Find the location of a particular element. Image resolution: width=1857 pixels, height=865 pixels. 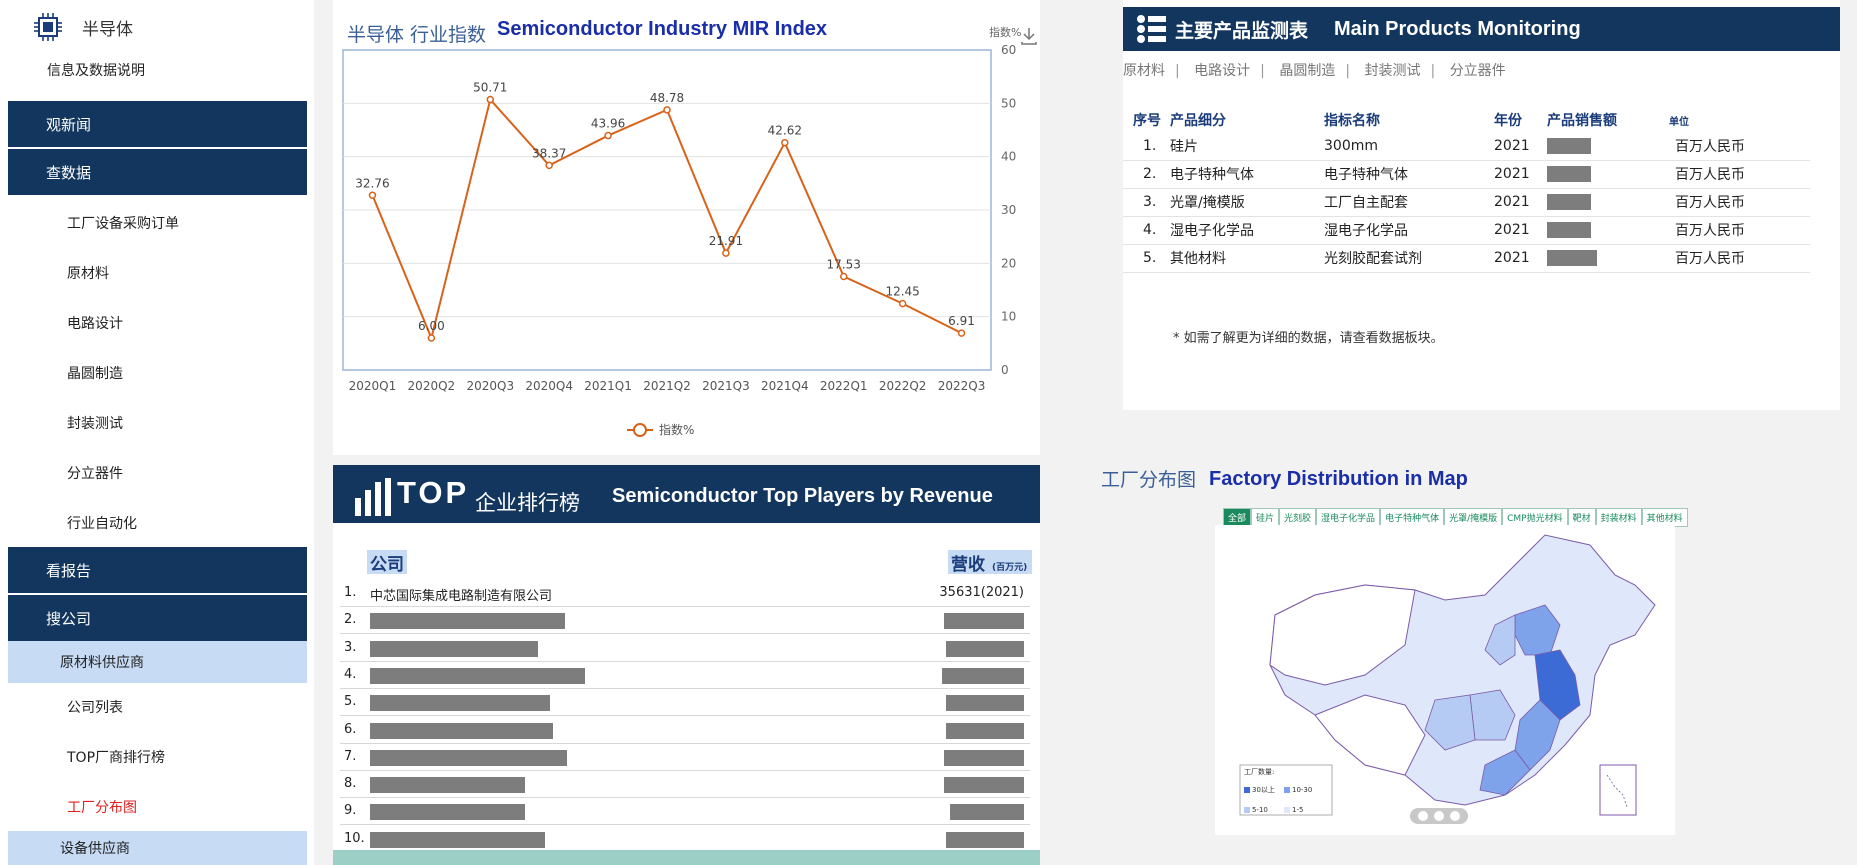

data-label: 38.37 is located at coordinates (549, 153).